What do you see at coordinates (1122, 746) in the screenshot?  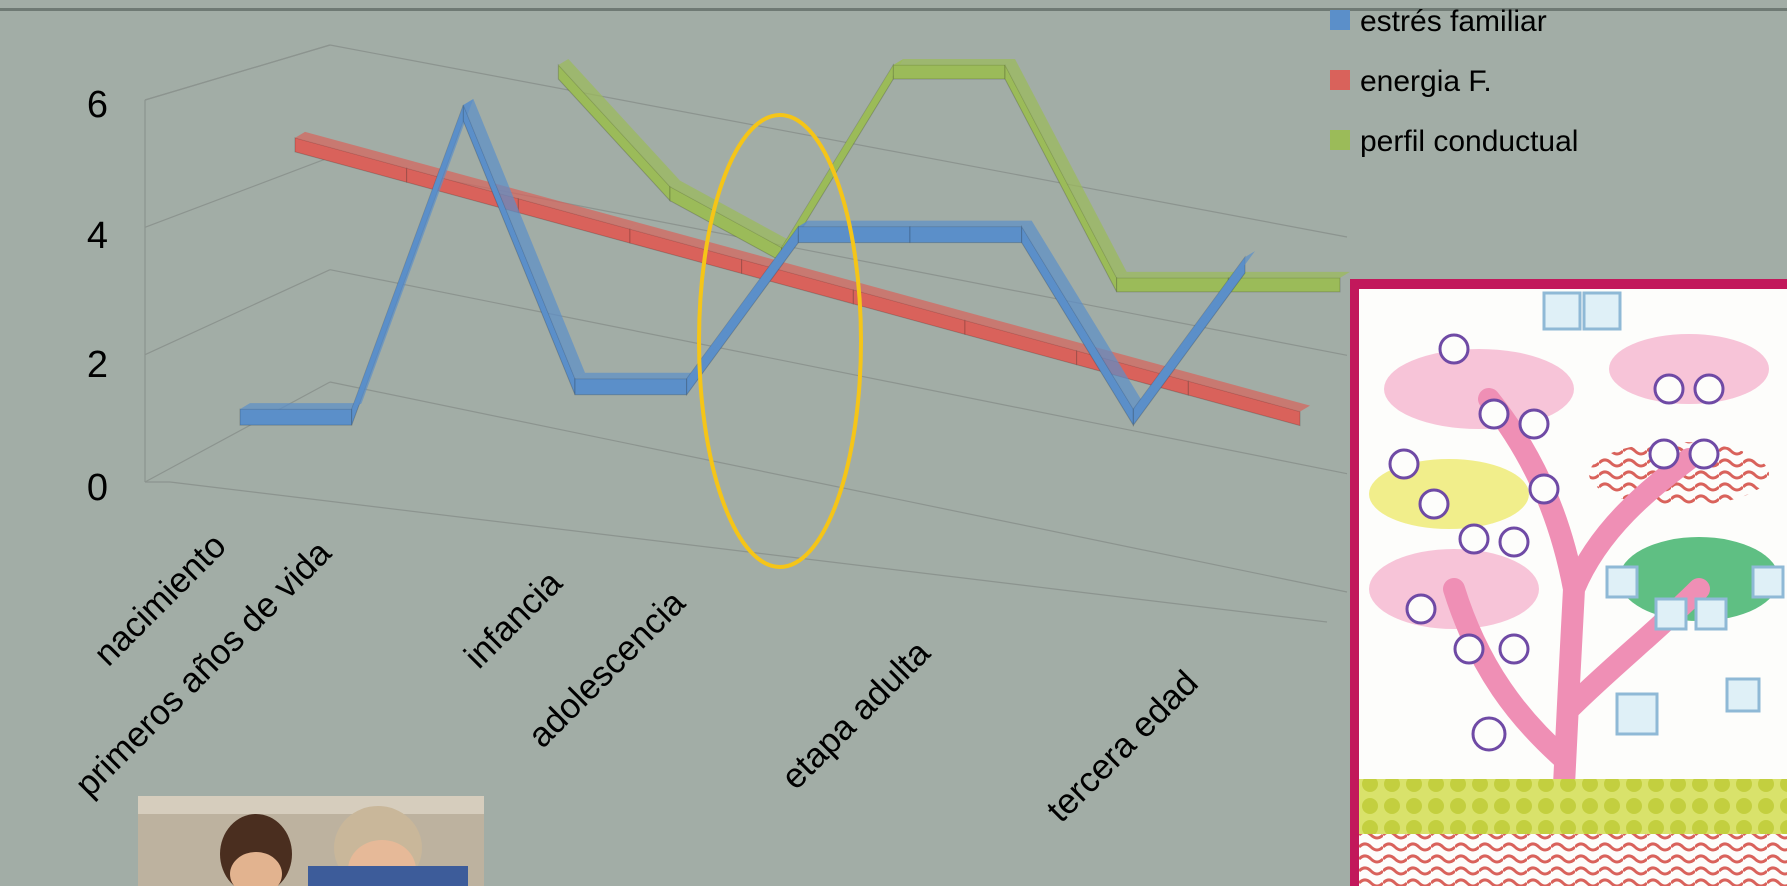 I see `x-tick-label: tercera edad` at bounding box center [1122, 746].